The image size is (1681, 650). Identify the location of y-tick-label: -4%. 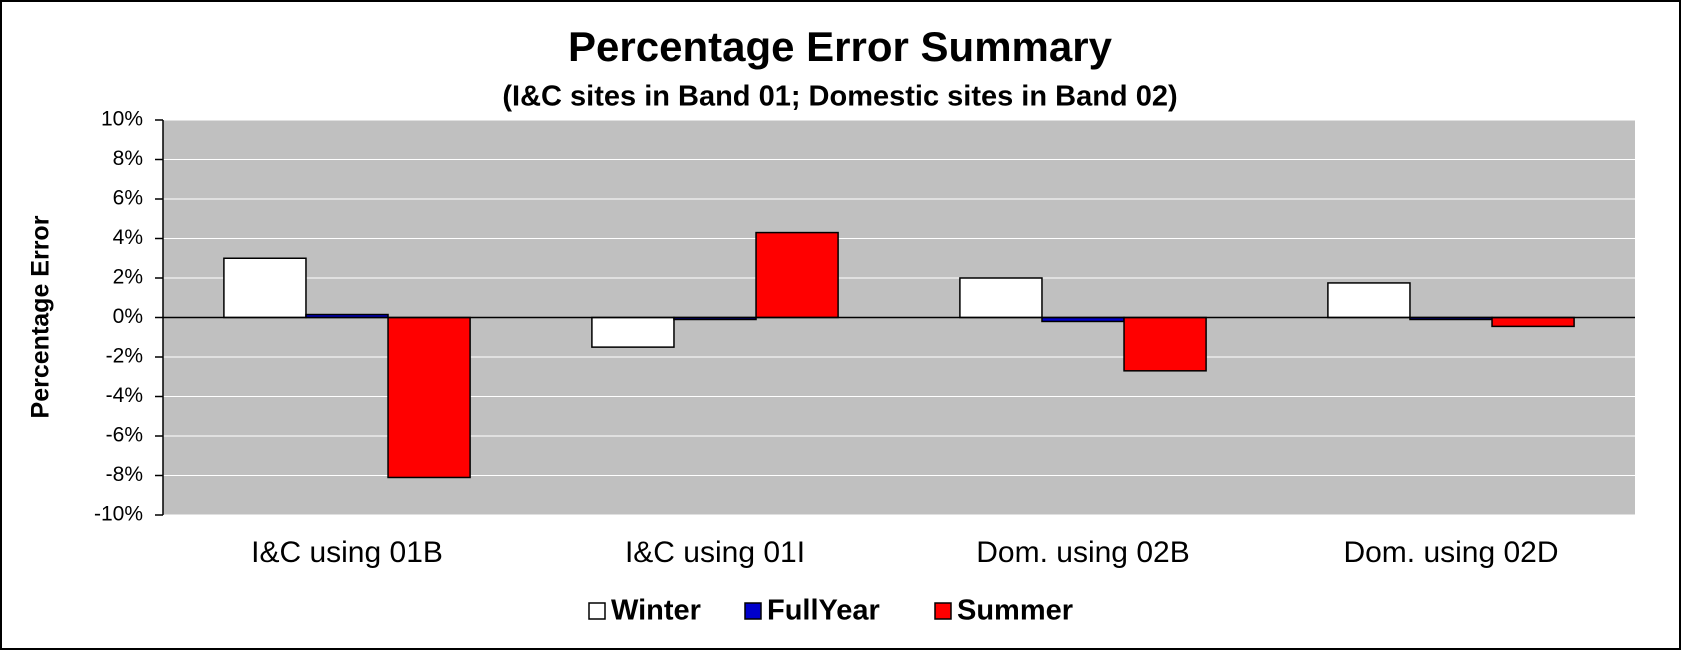
(124, 395).